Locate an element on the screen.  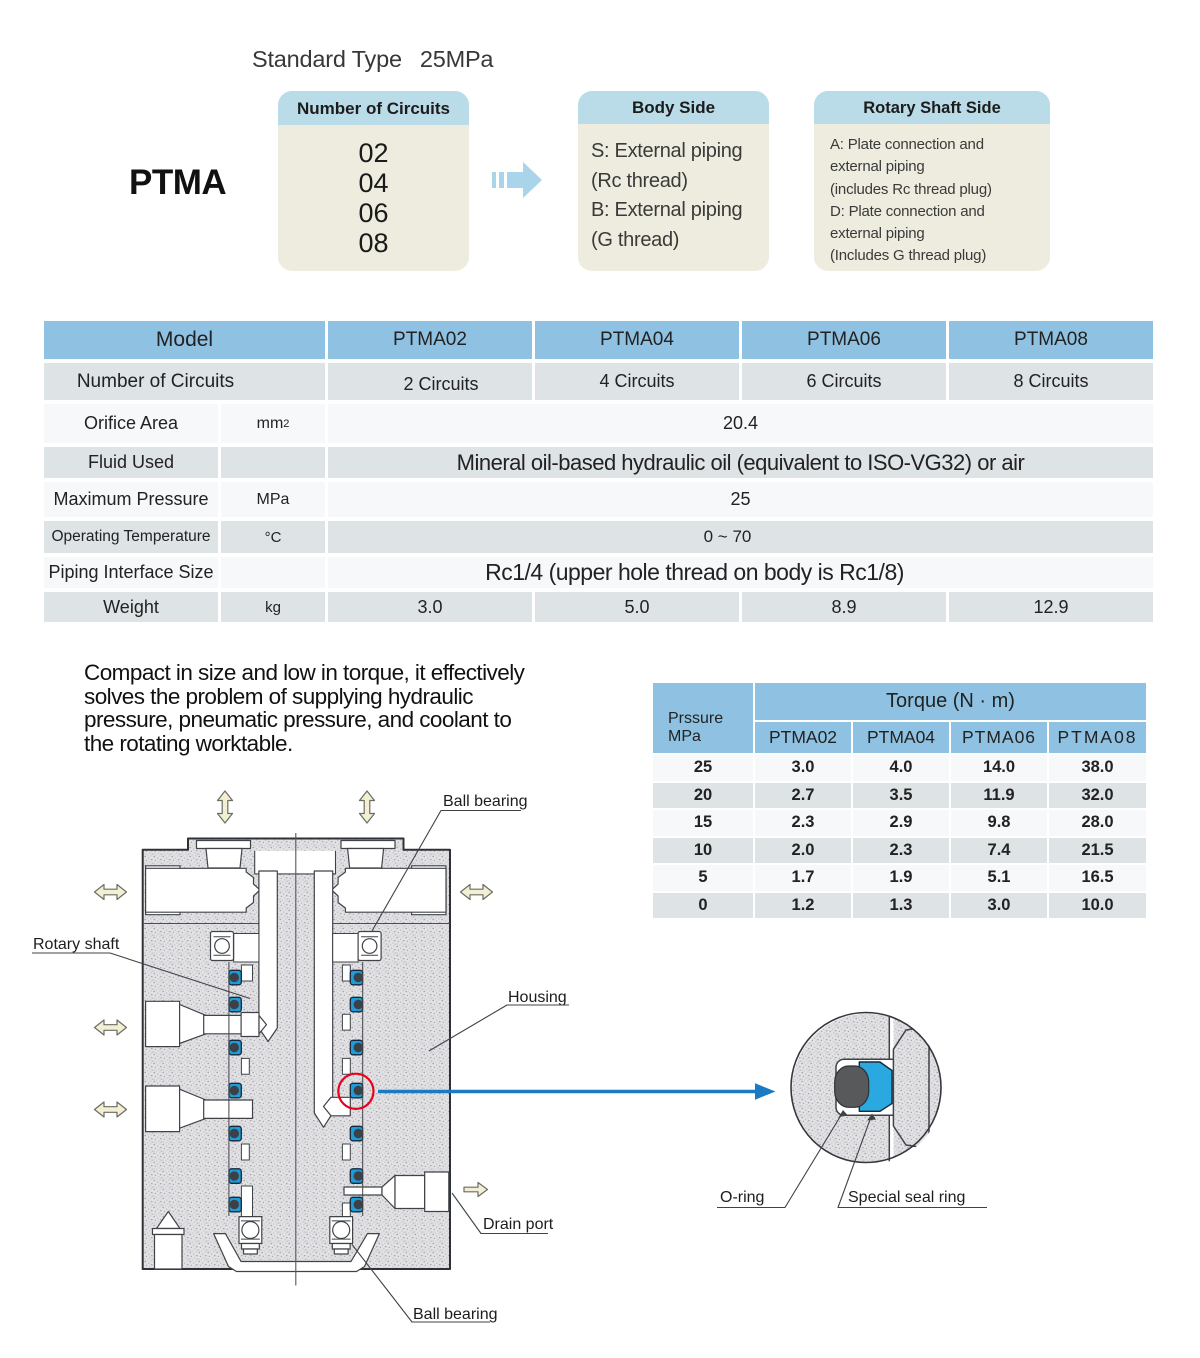
svg-text: Rotary shaft is located at coordinates (76, 944).